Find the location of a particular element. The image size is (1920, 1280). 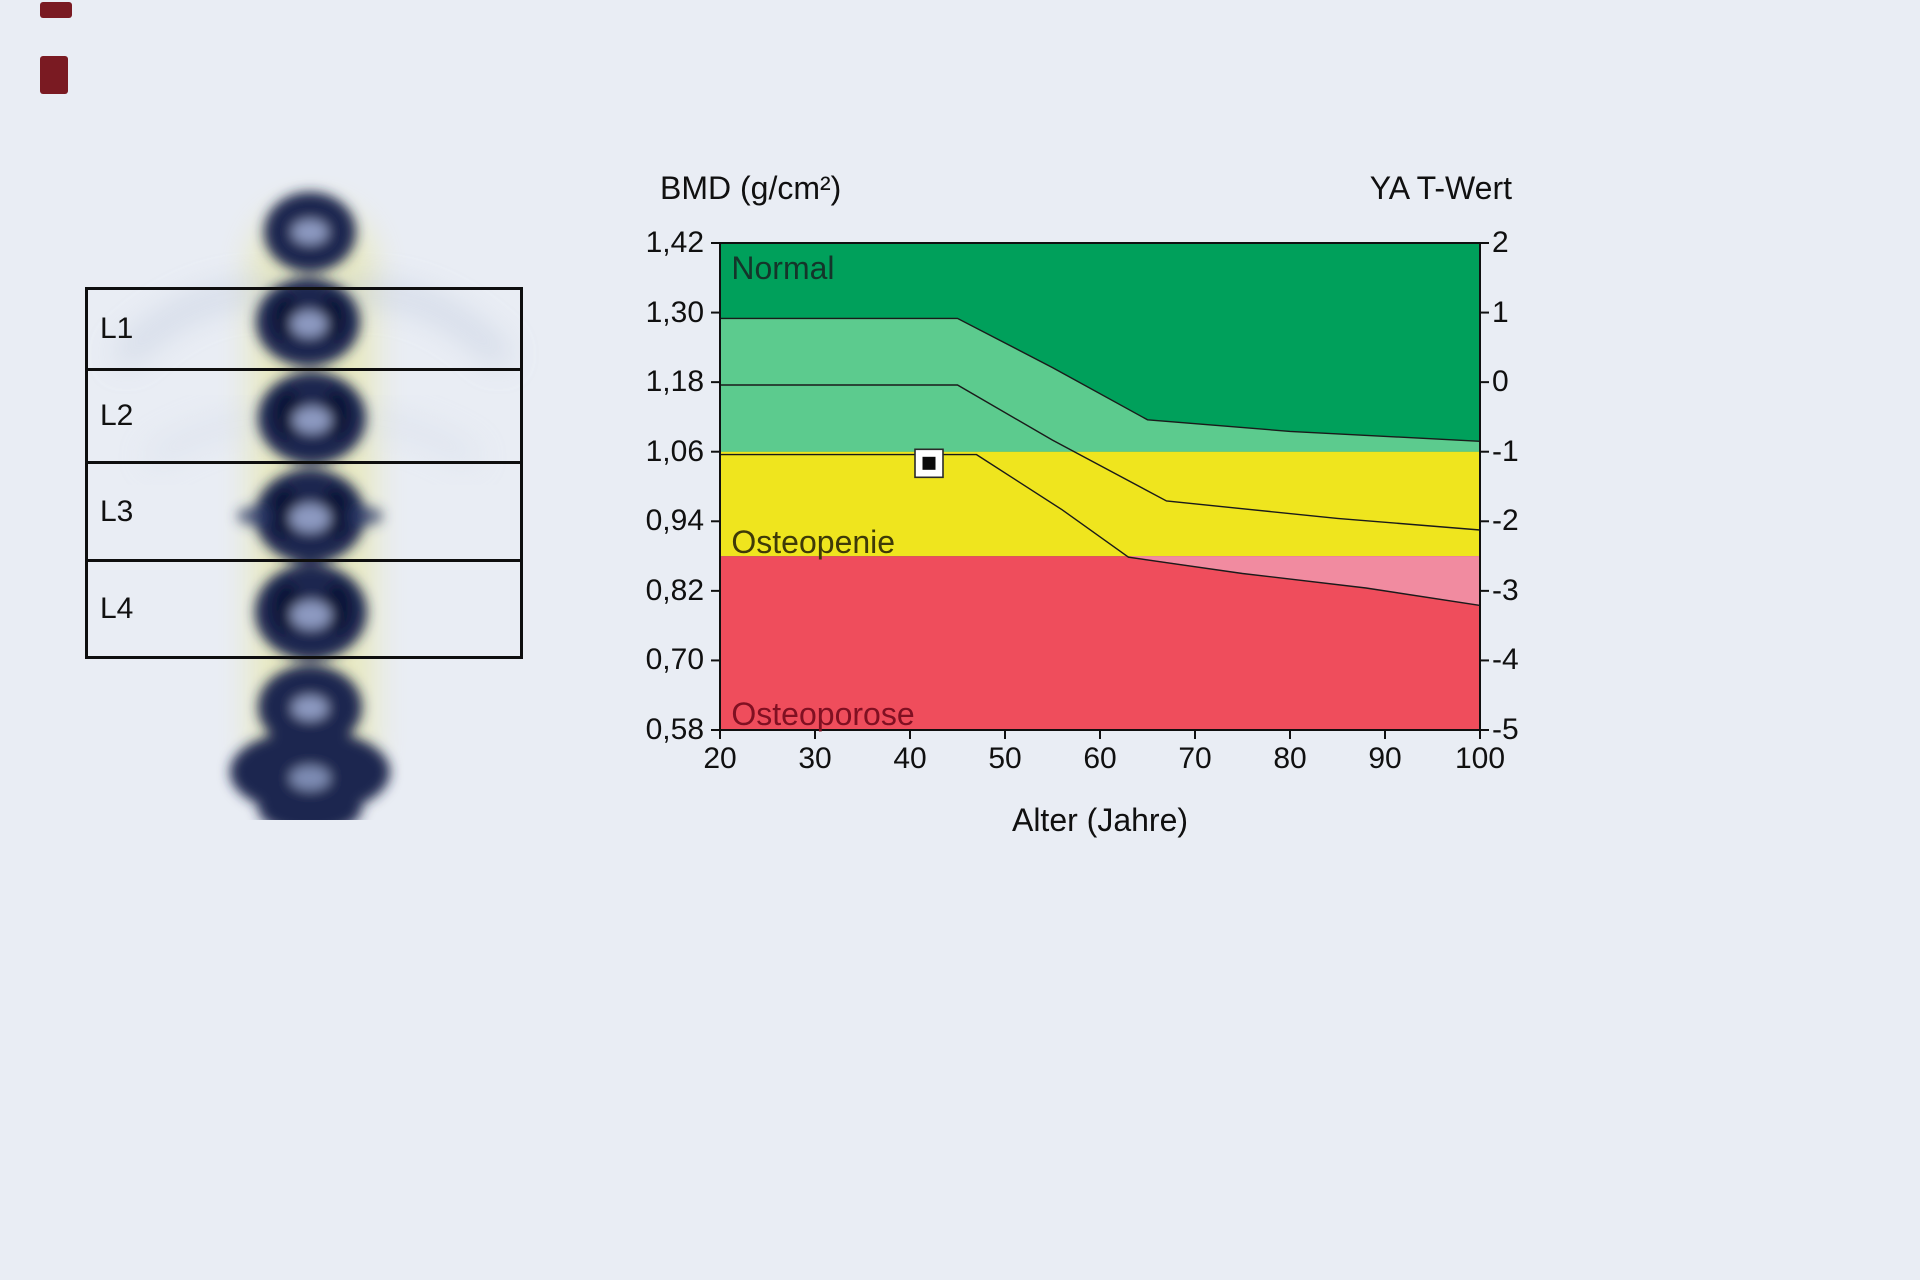

y-axis-right-tick-label: -1 is located at coordinates (1505, 451).